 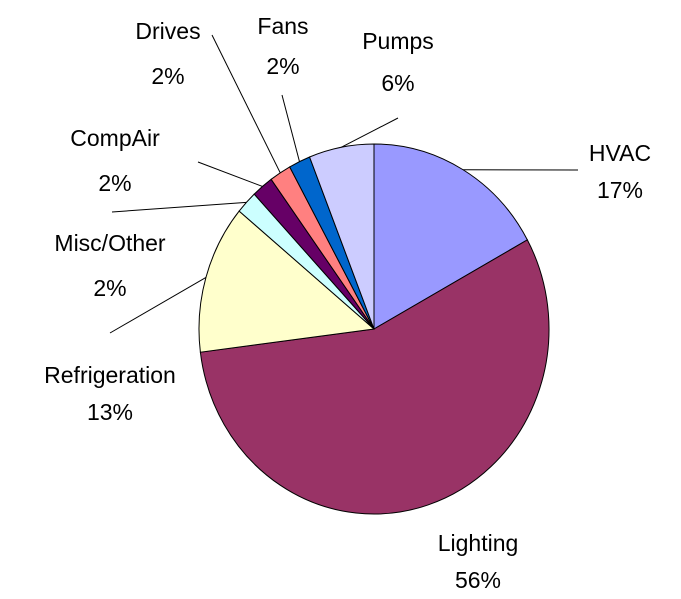 What do you see at coordinates (110, 412) in the screenshot?
I see `slice-value-label: 13%` at bounding box center [110, 412].